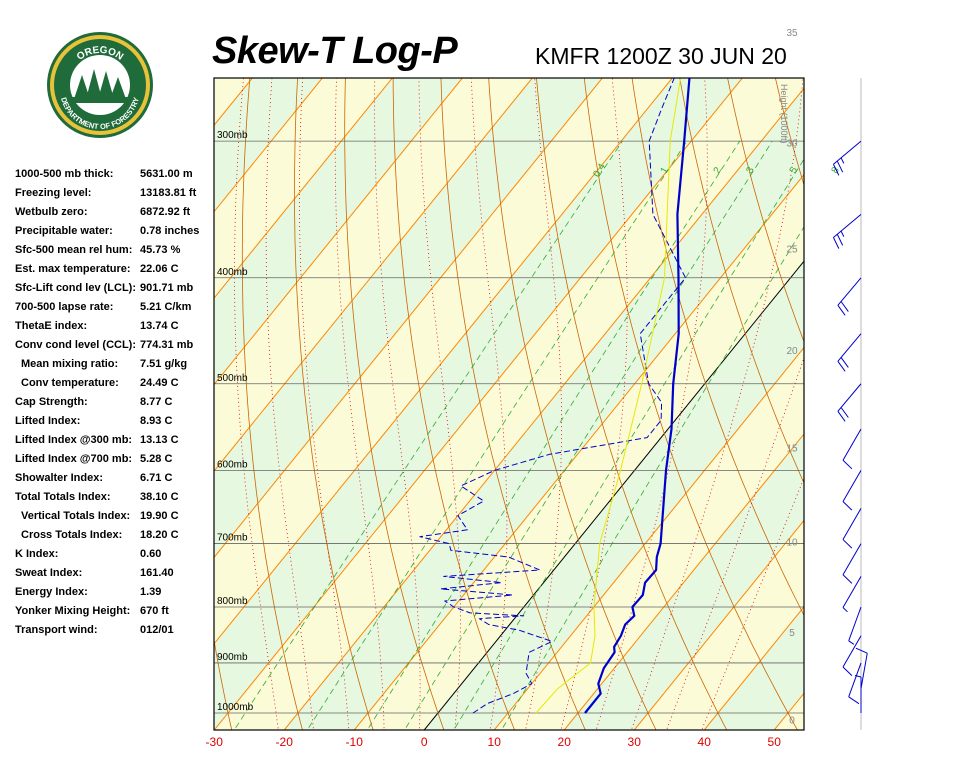 This screenshot has width=960, height=768. Describe the element at coordinates (167, 345) in the screenshot. I see `index-value: 774.31 mb` at that location.